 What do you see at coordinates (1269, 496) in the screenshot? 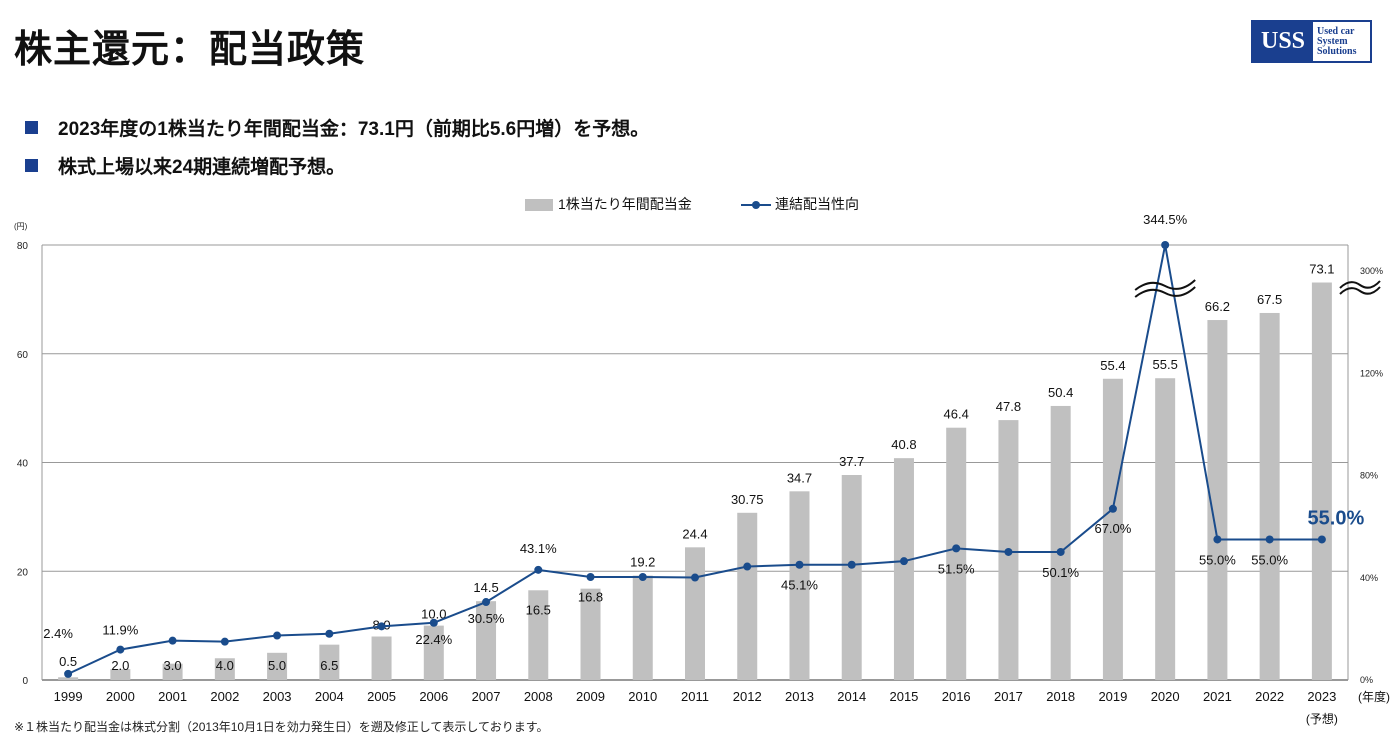
I see `bar-2022` at bounding box center [1269, 496].